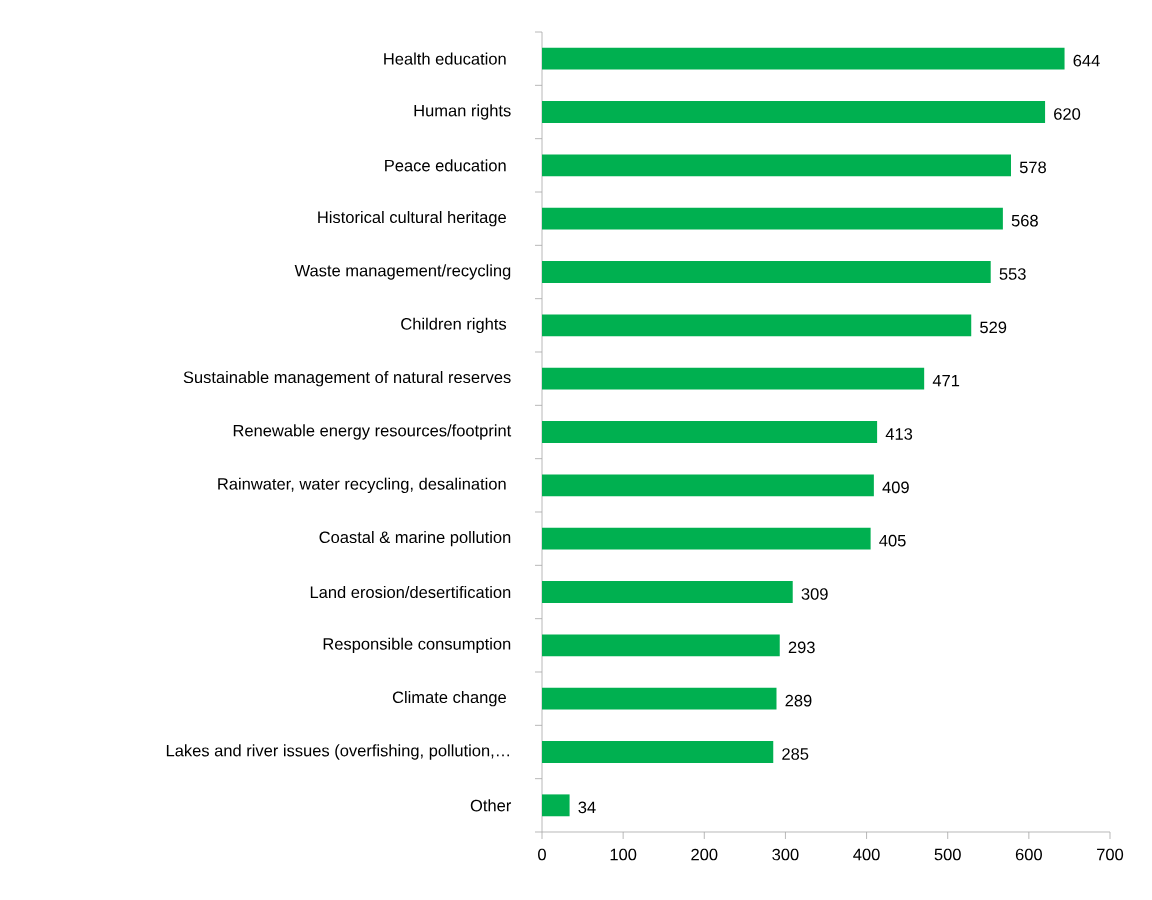  Describe the element at coordinates (1024, 220) in the screenshot. I see `data-label: 568` at that location.